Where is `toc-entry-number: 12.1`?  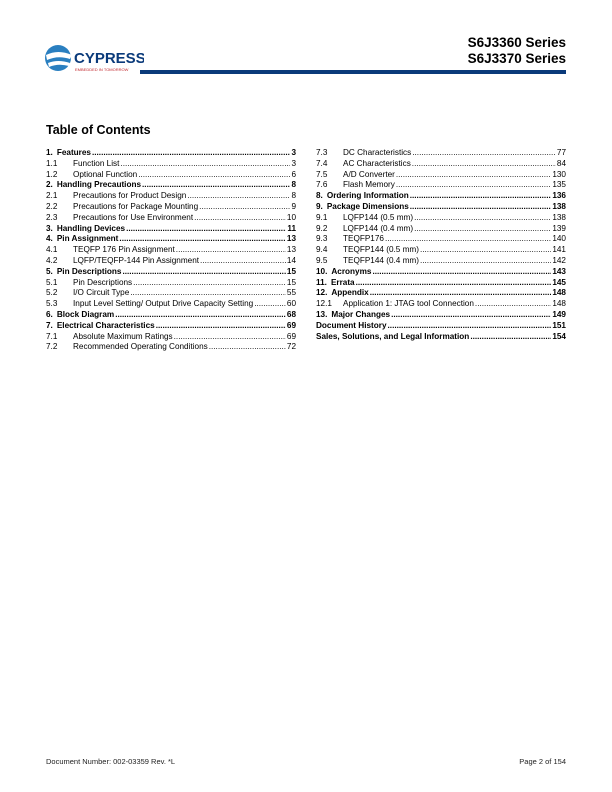 toc-entry-number: 12.1 is located at coordinates (324, 304).